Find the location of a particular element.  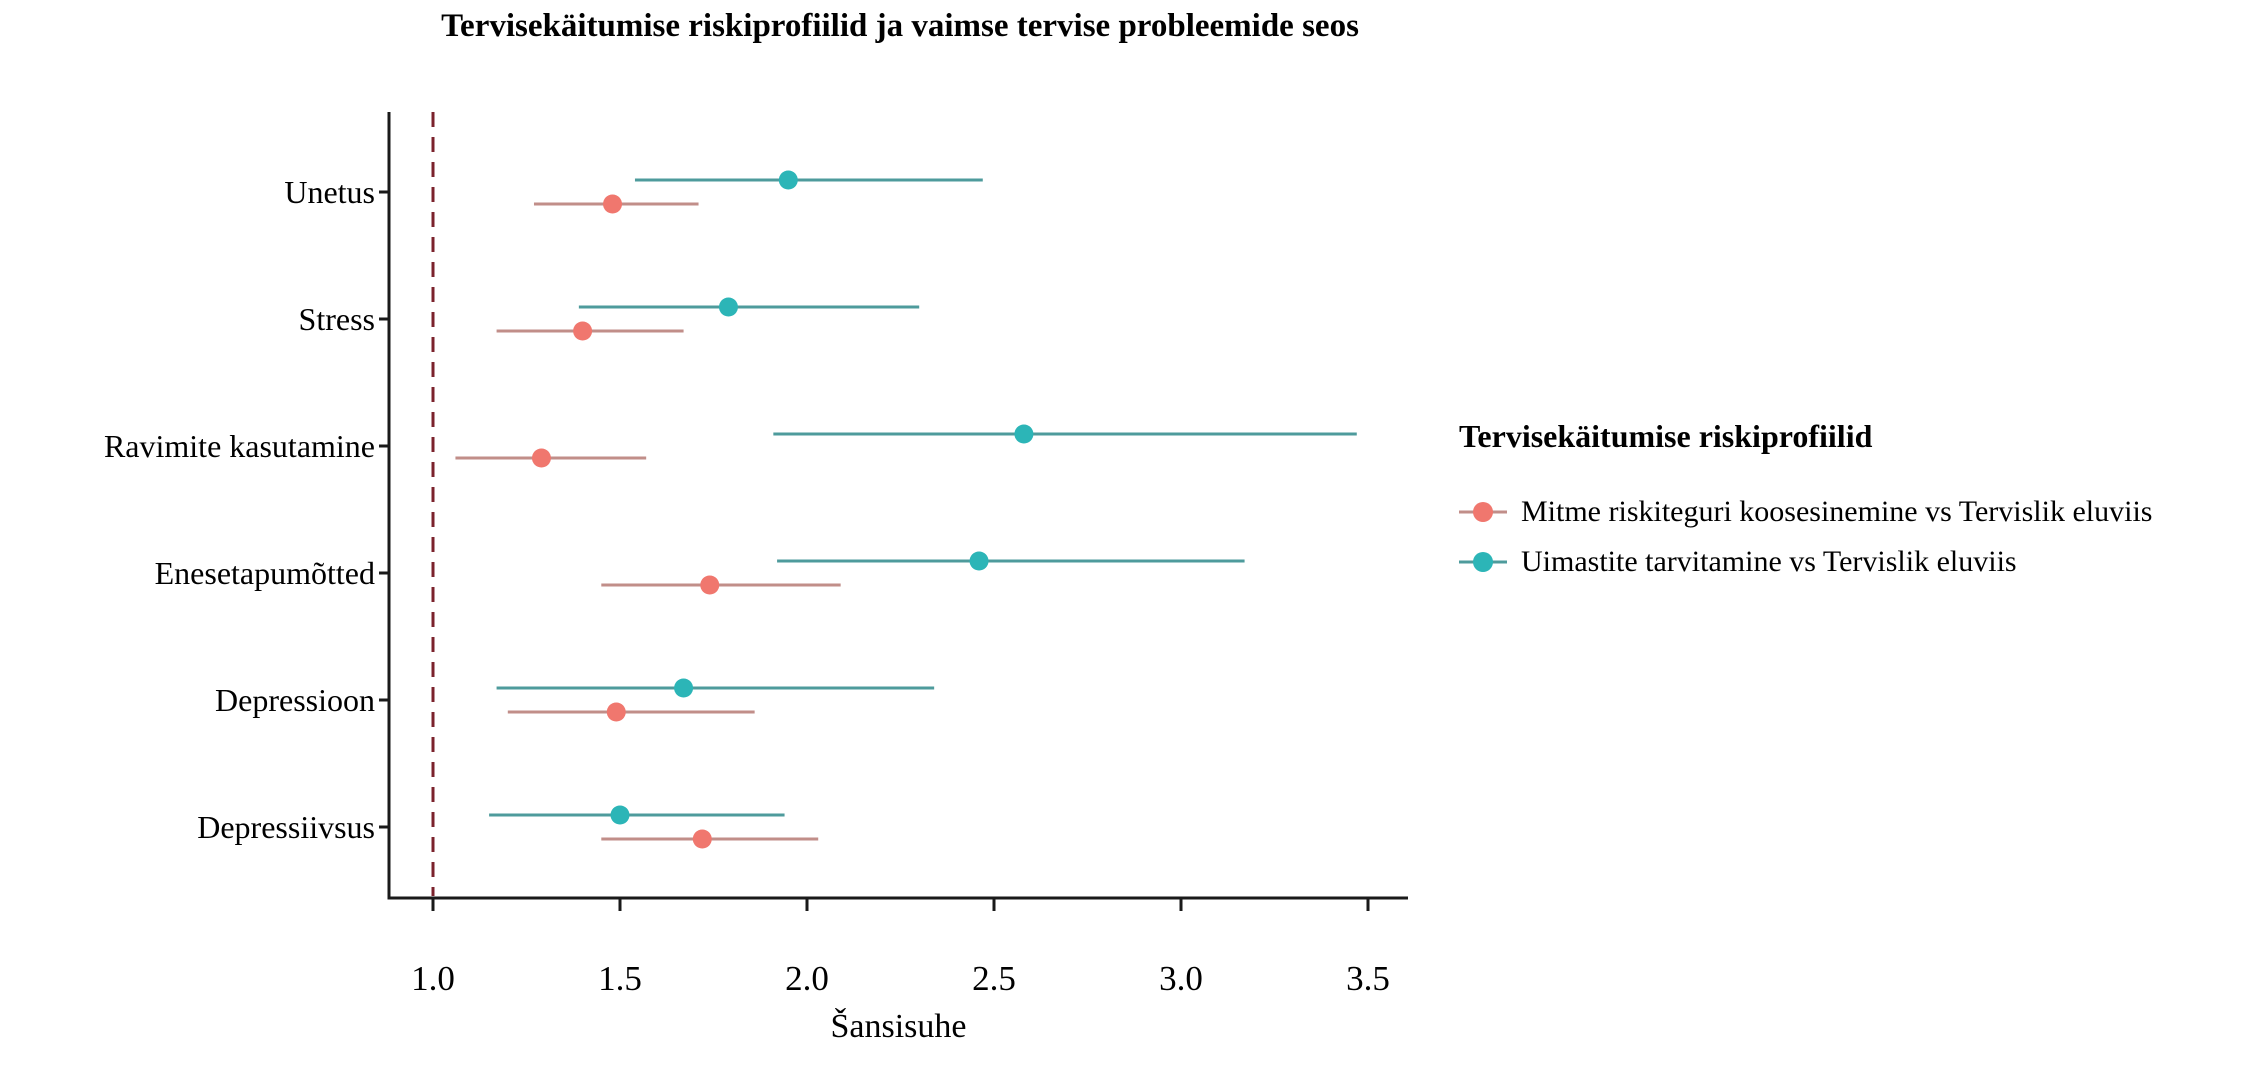

y-axis-category-label: Depressioon is located at coordinates (295, 700).